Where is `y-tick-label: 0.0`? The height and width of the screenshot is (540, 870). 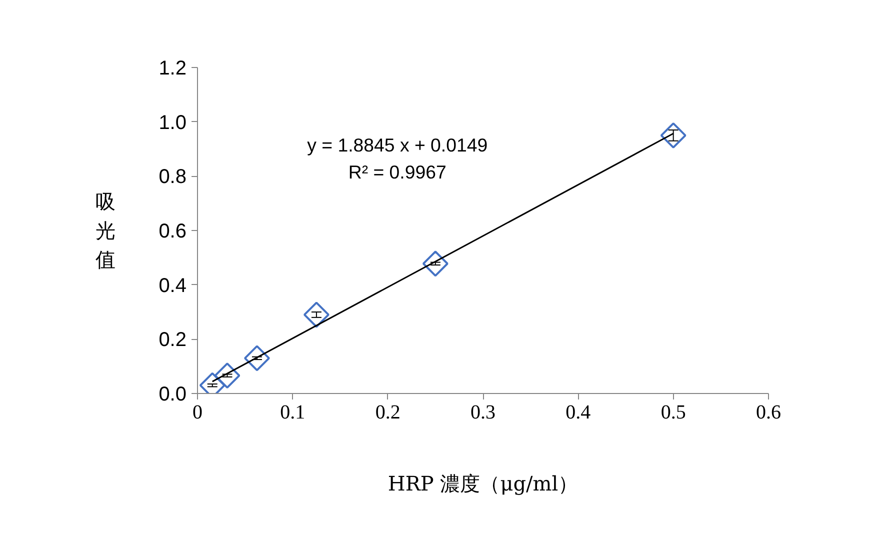 y-tick-label: 0.0 is located at coordinates (172, 395).